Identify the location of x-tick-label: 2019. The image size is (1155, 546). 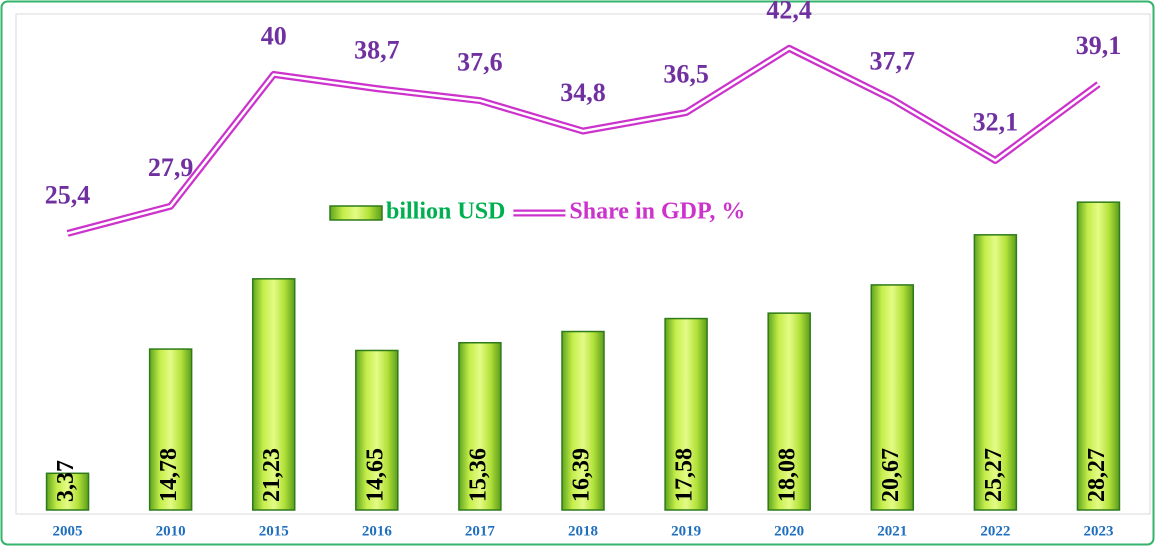
(686, 531).